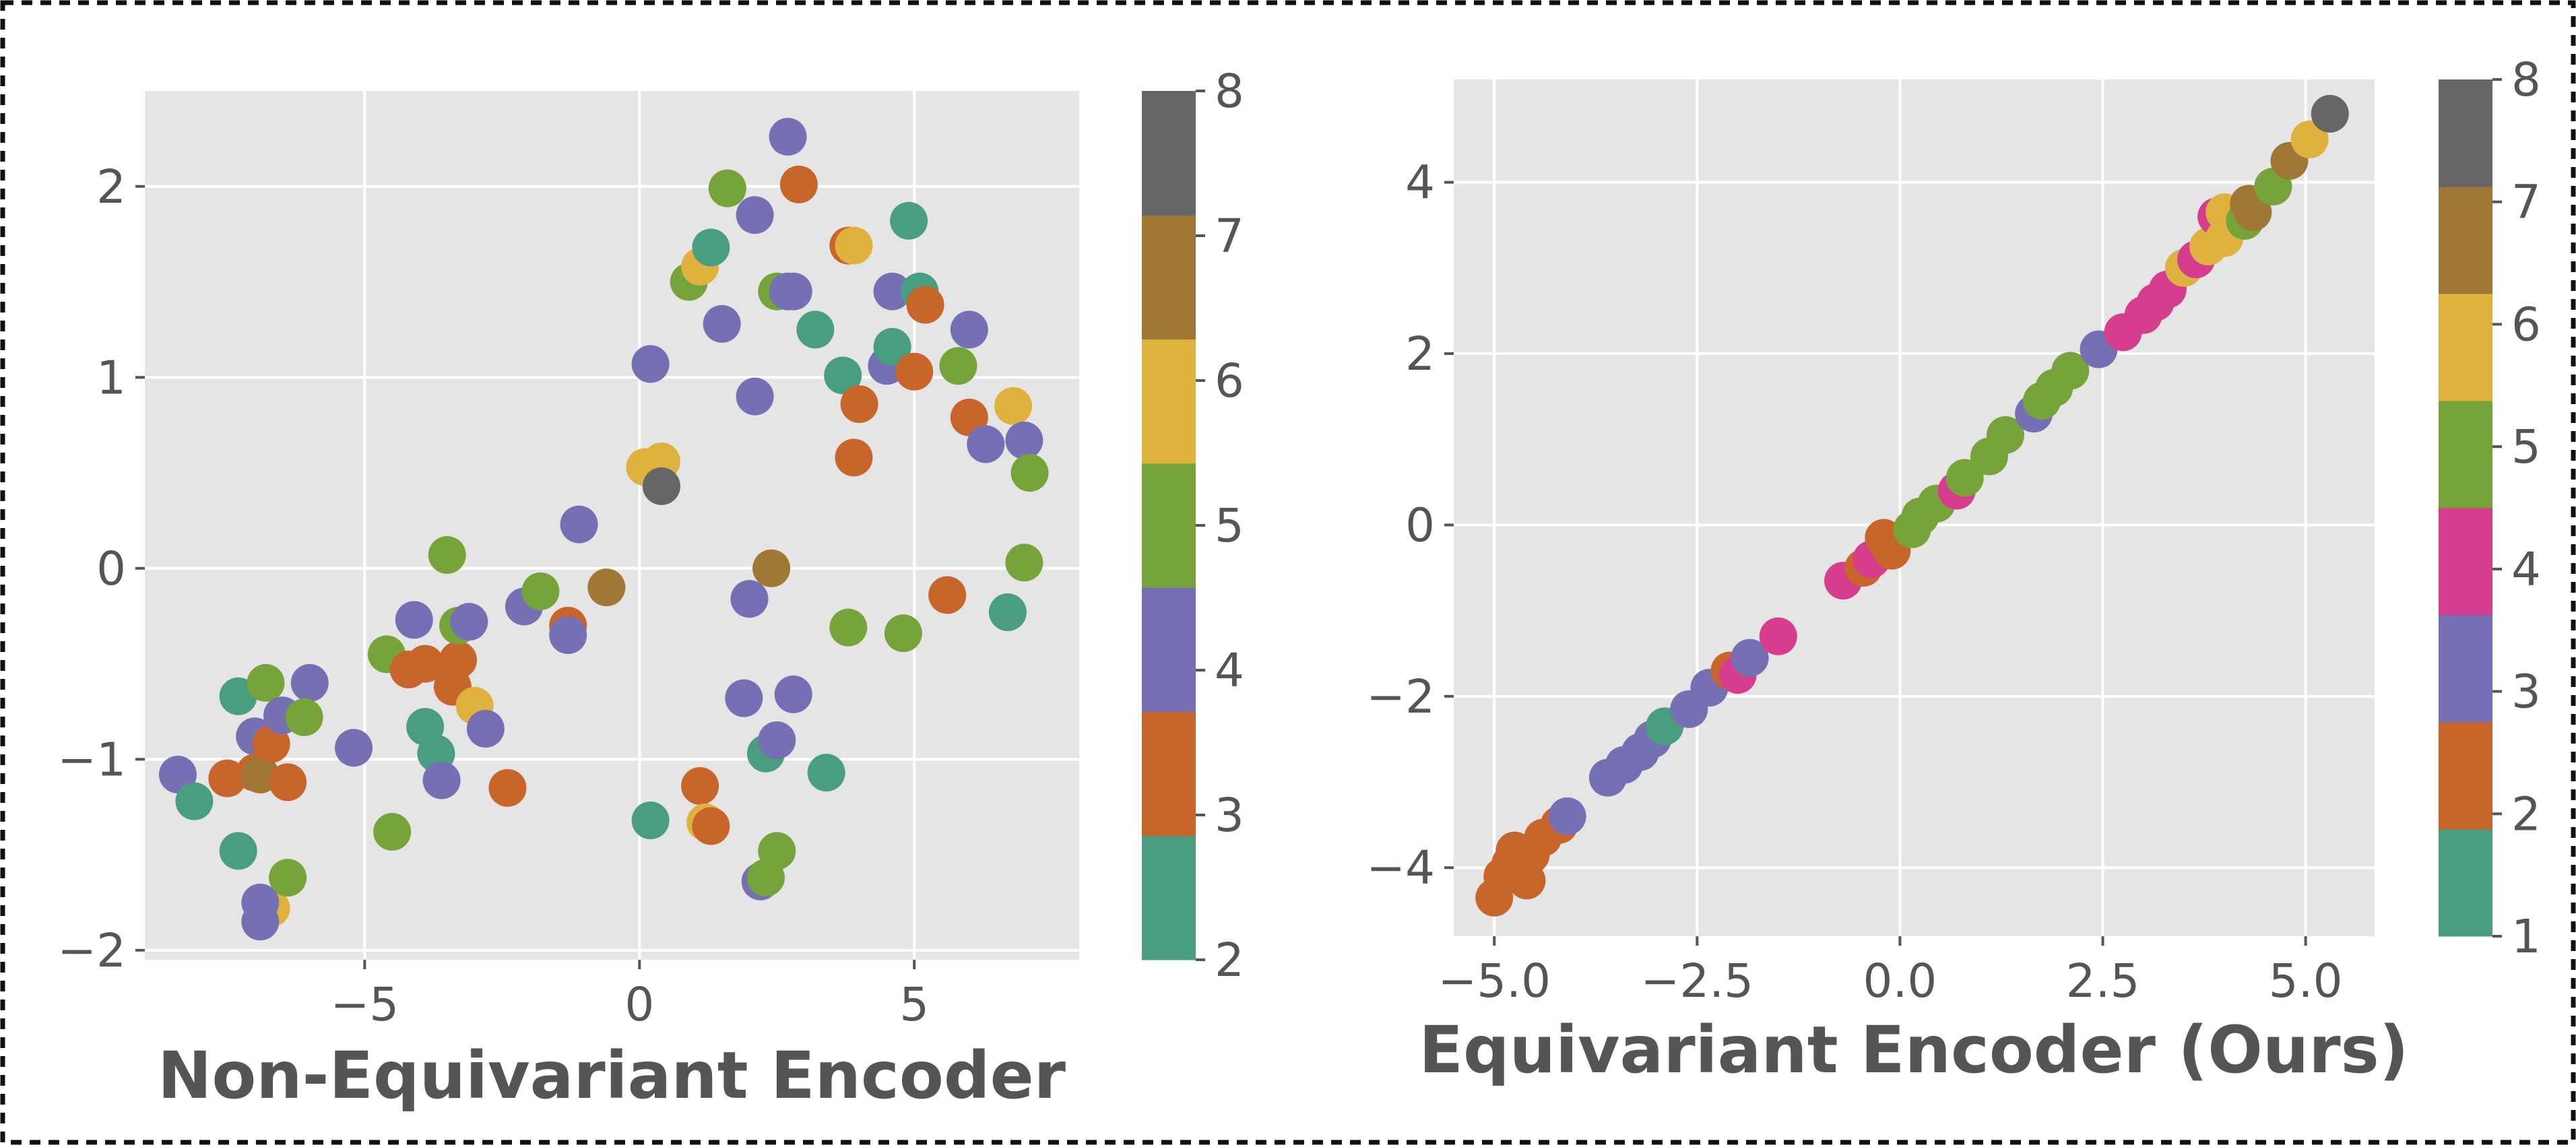 Image resolution: width=2576 pixels, height=1145 pixels. I want to click on right-y-tick-label: 2, so click(1420, 354).